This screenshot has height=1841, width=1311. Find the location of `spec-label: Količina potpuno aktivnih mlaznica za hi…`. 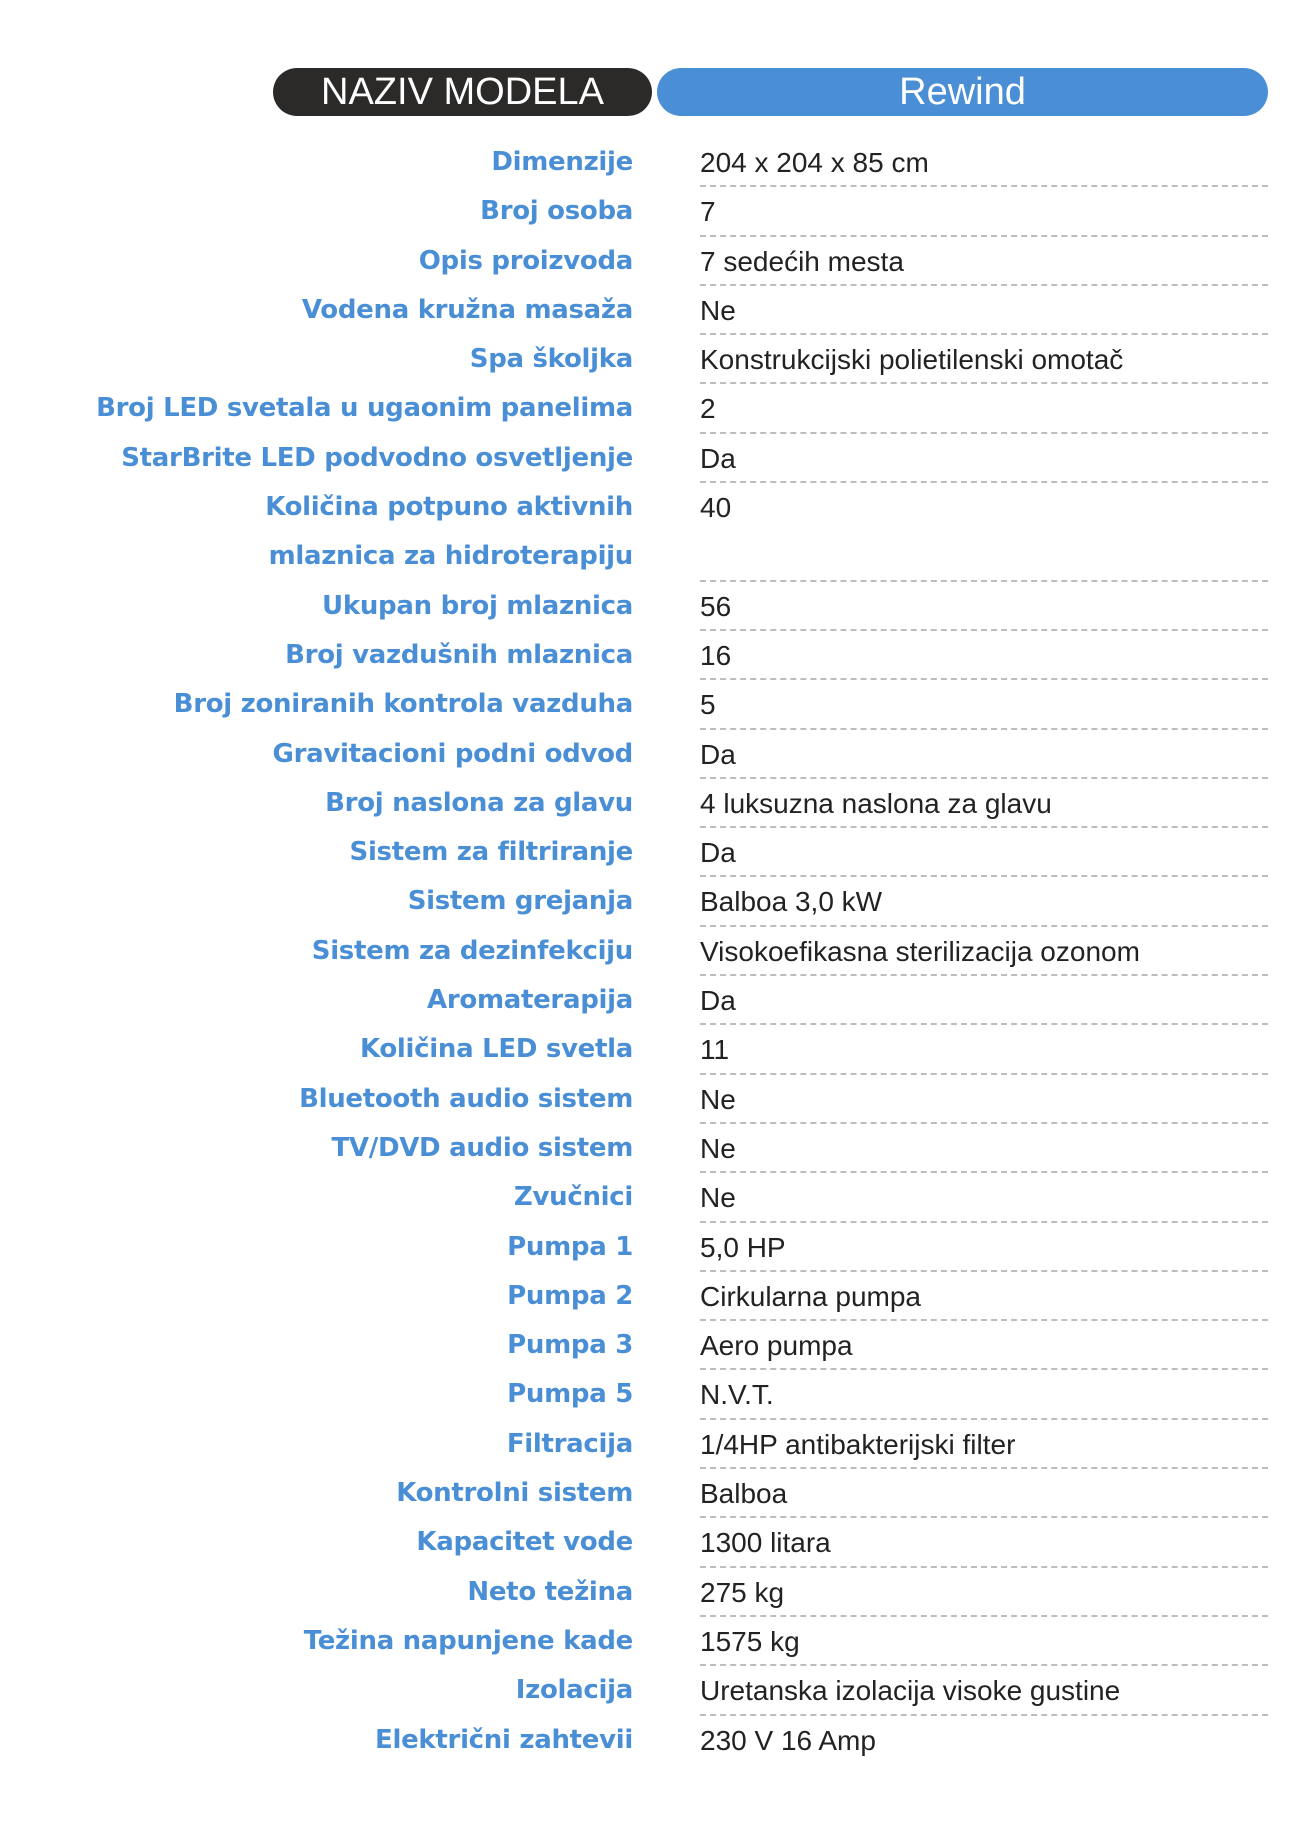

spec-label: Količina potpuno aktivnih mlaznica za hi… is located at coordinates (449, 532).